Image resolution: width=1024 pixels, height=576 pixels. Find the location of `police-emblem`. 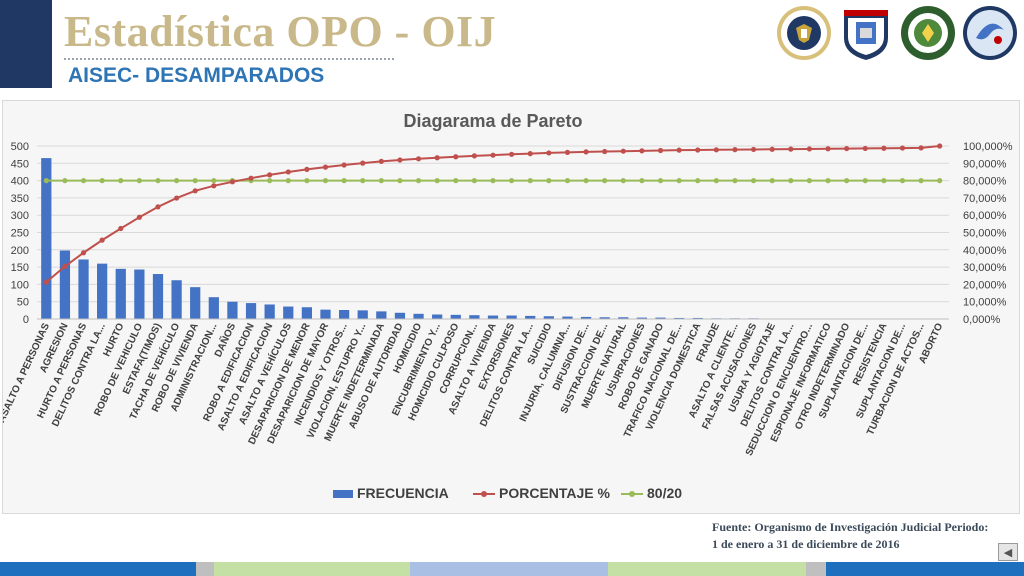

police-emblem is located at coordinates (928, 33).